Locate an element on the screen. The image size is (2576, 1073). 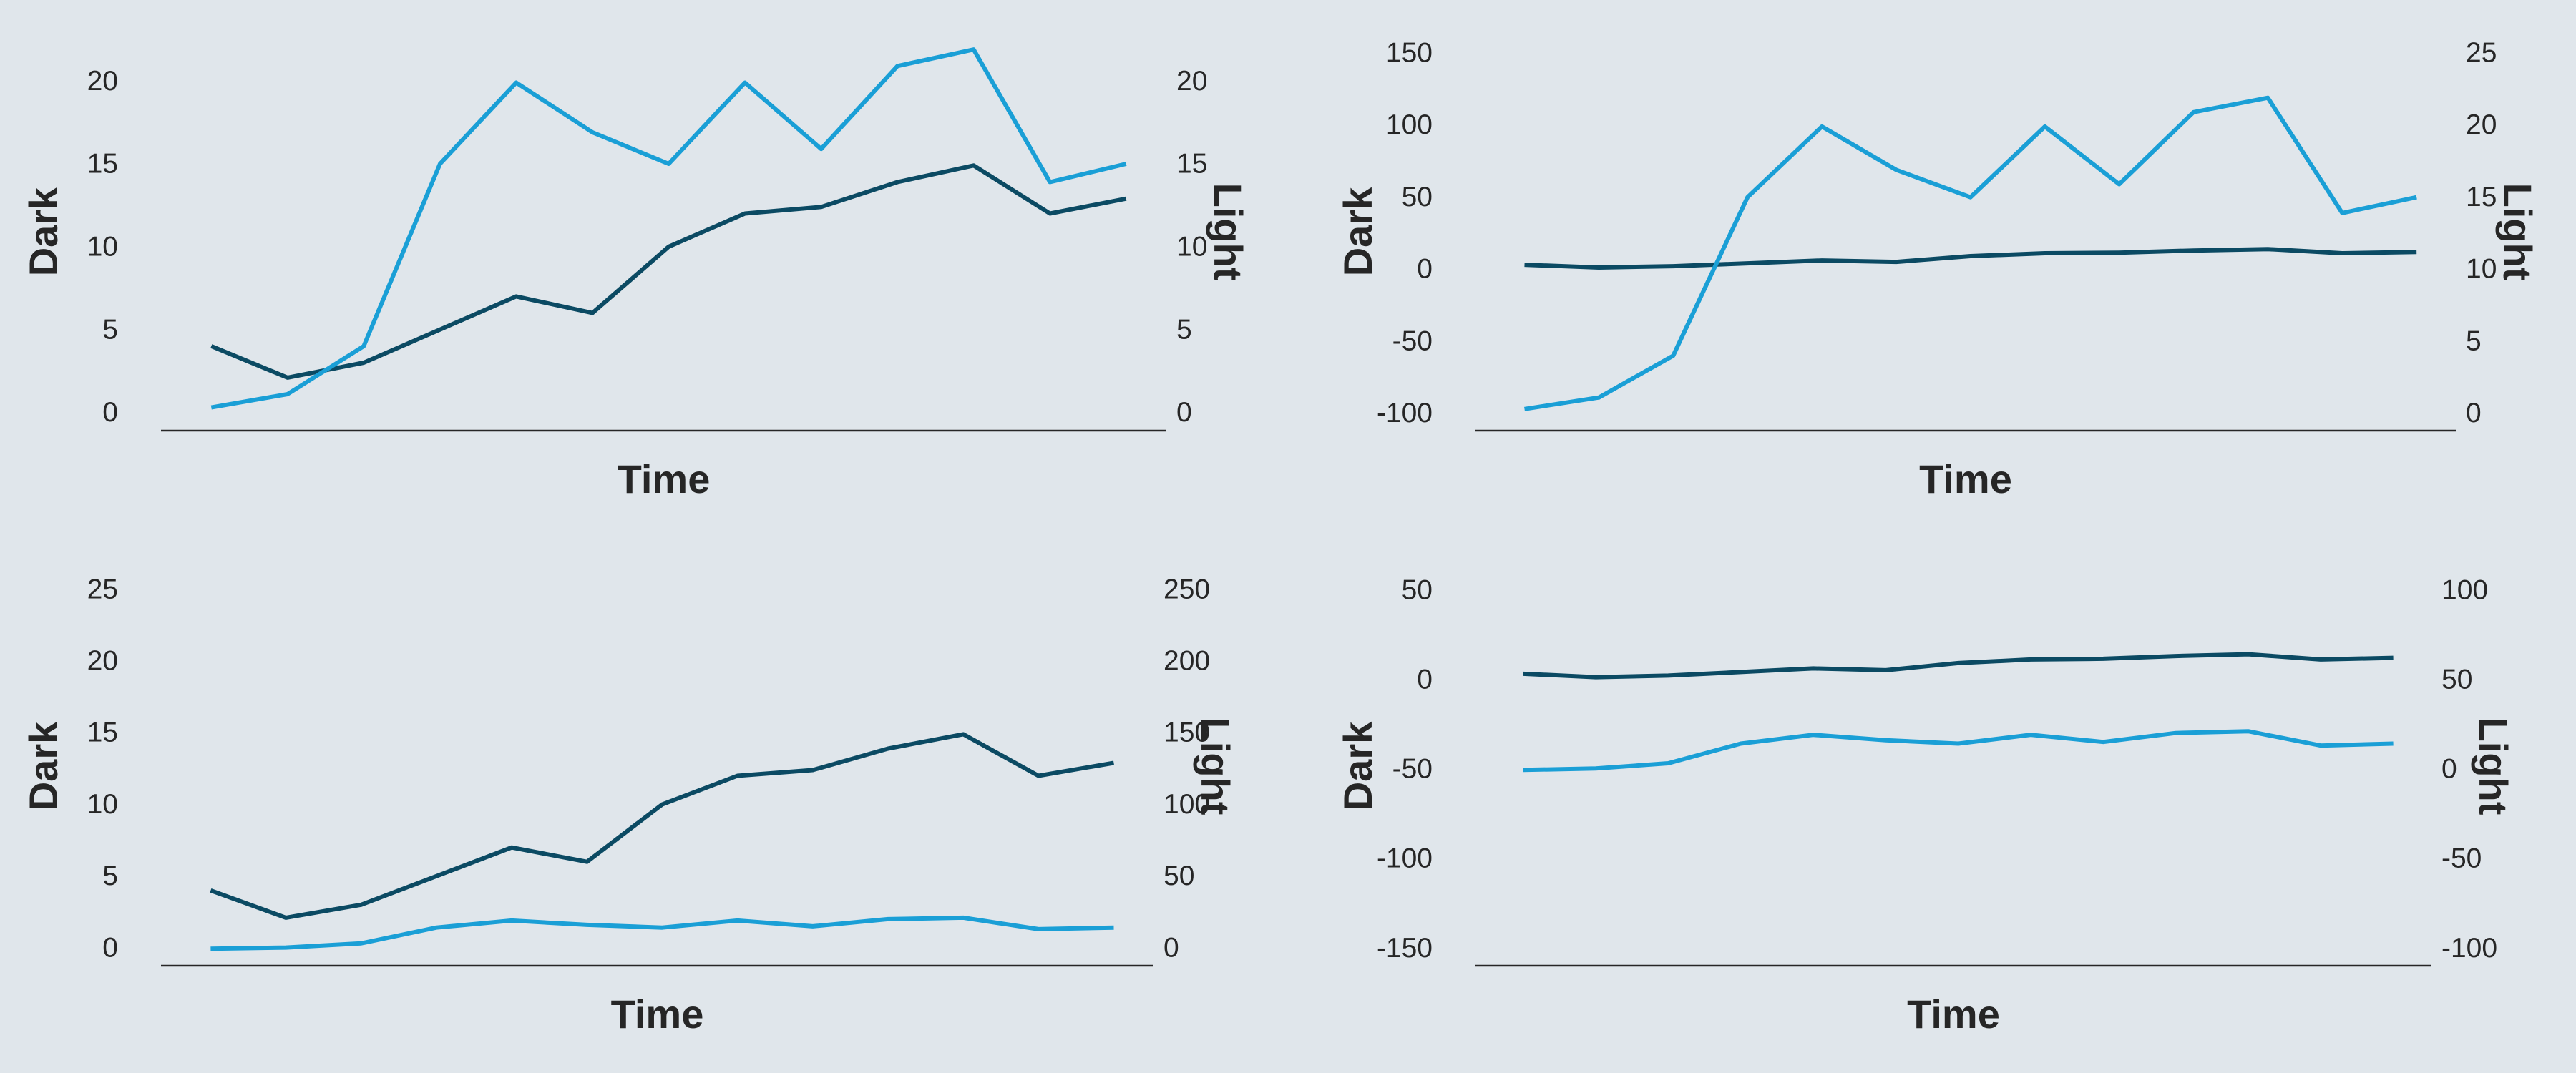
y2-tick-label: 250 is located at coordinates (1186, 589).